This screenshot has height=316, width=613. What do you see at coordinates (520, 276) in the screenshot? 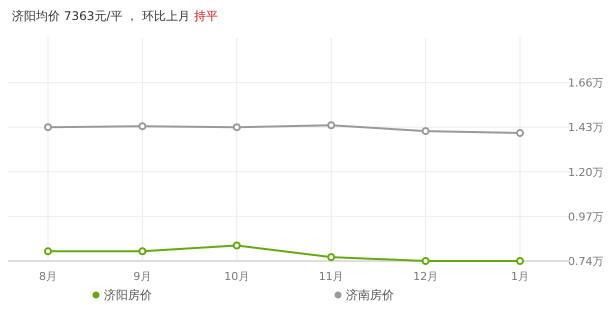
I see `x-tick-label: 1月` at bounding box center [520, 276].